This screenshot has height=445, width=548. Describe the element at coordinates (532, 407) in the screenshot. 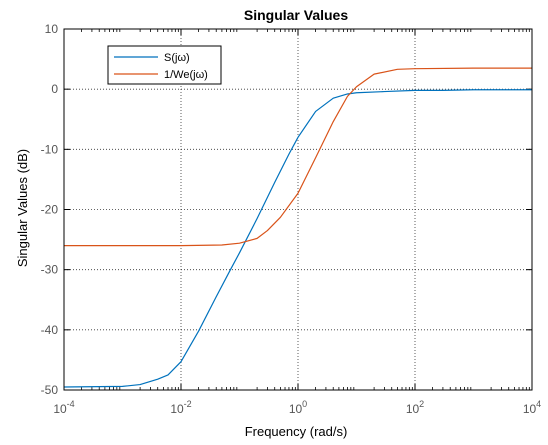

I see `x-tick-label: 10⁴` at that location.